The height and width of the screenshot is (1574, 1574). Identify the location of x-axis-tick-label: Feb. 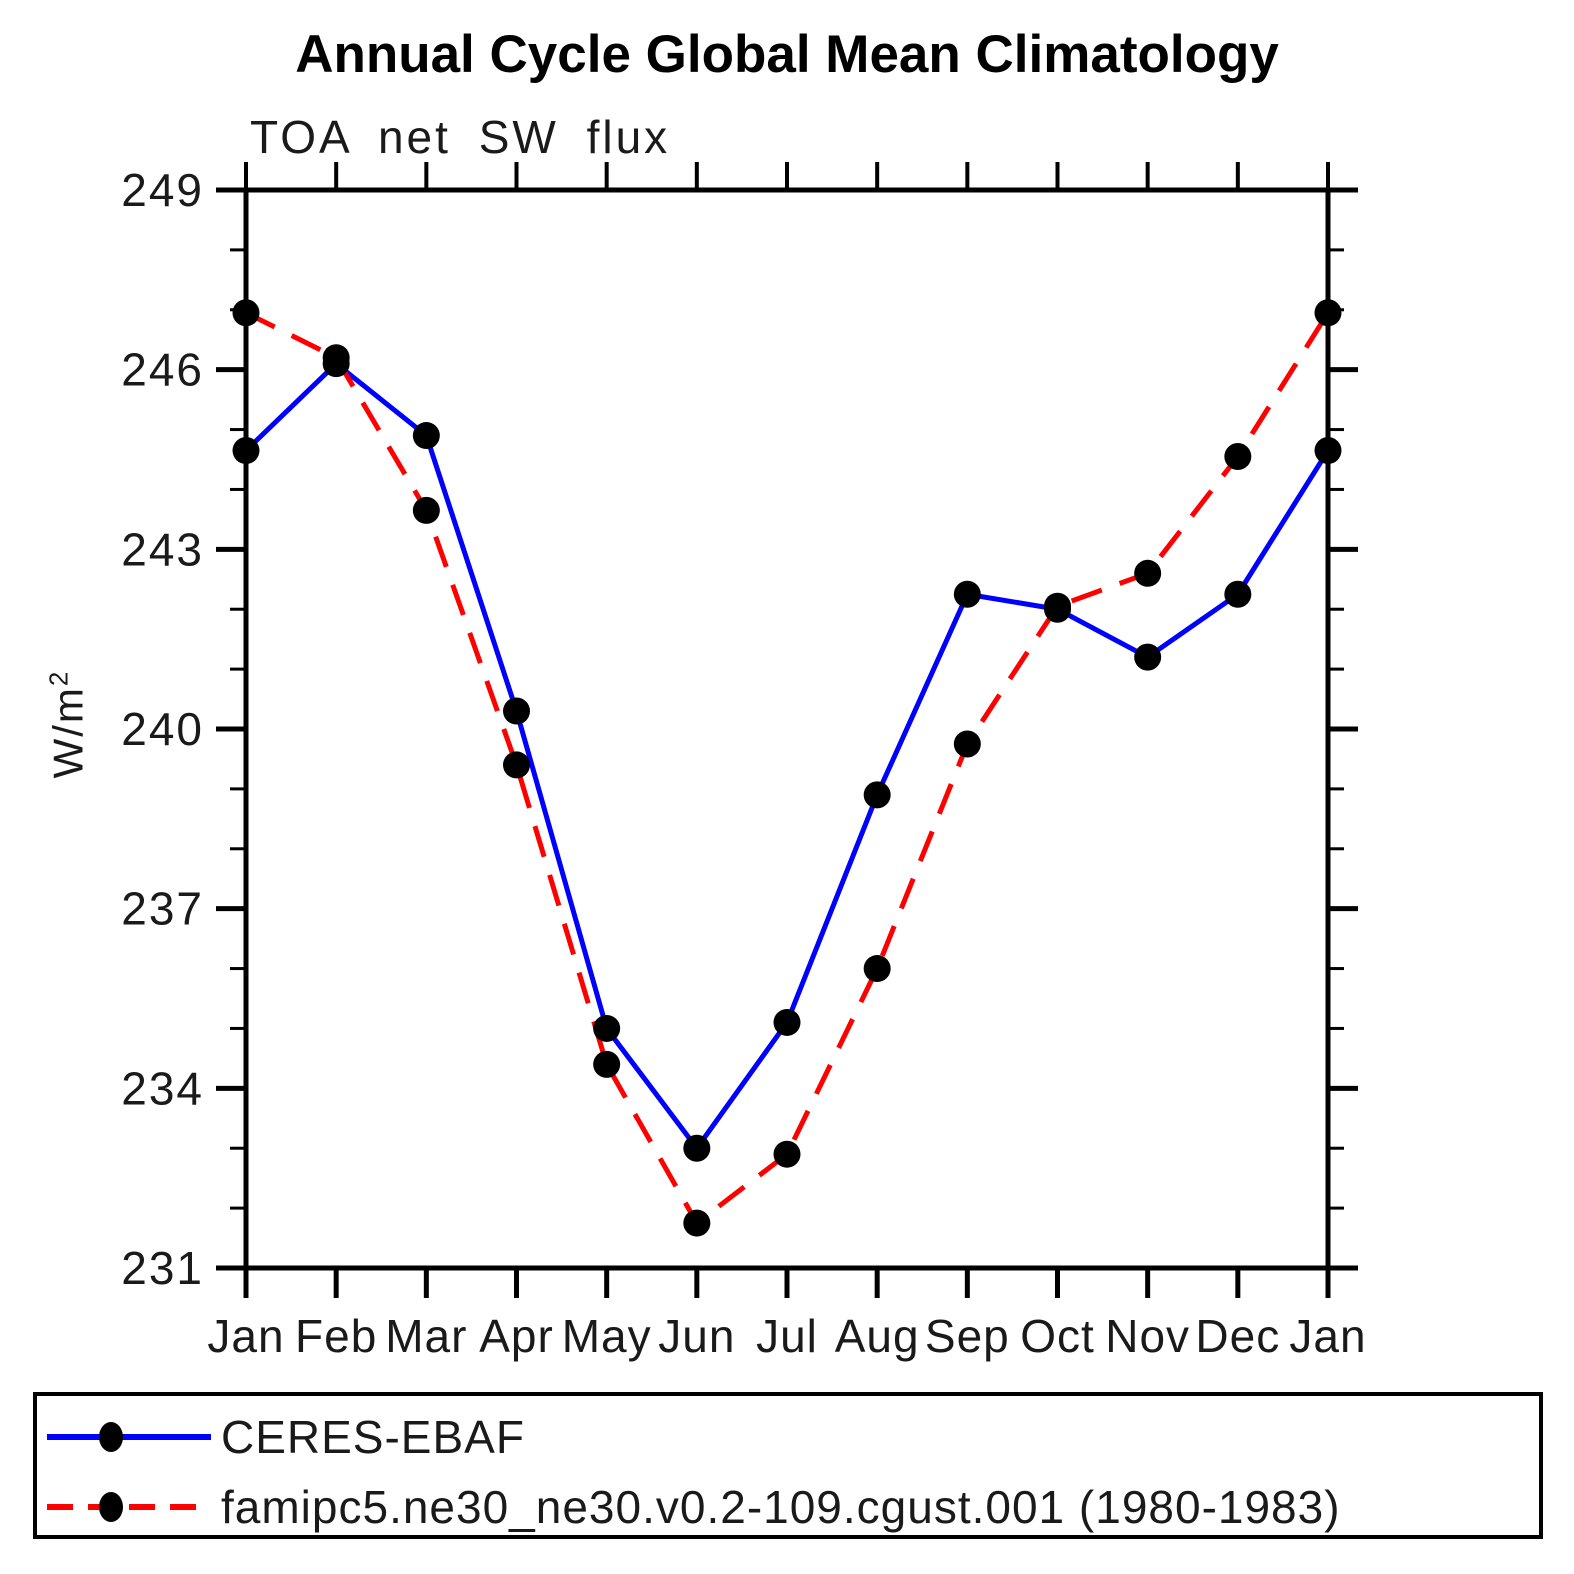
(336, 1336).